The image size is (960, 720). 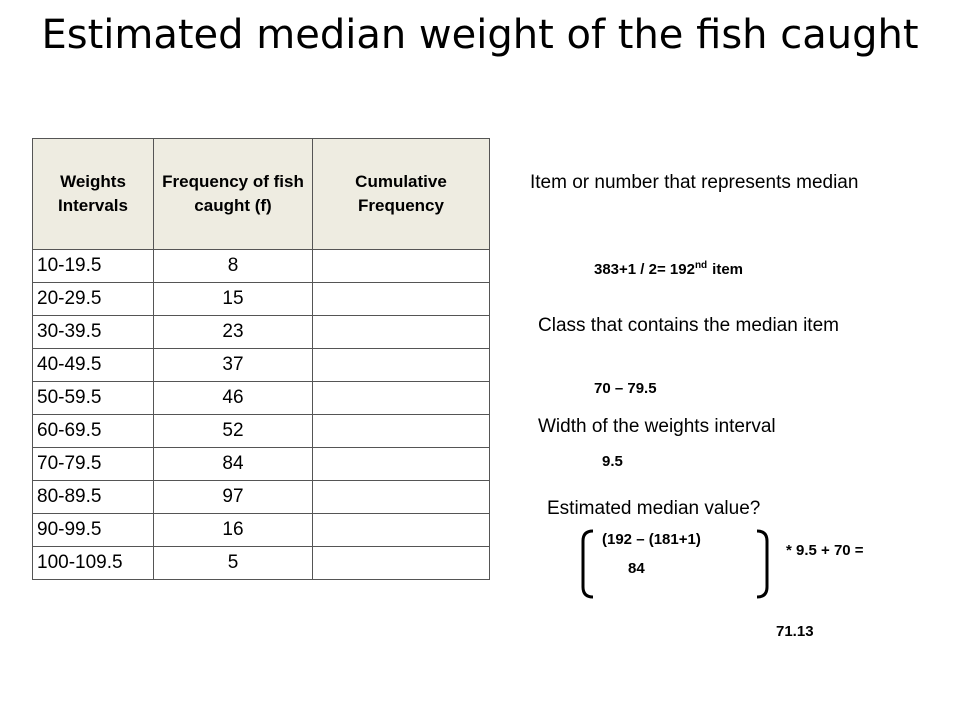 What do you see at coordinates (701, 265) in the screenshot?
I see `superscript: nd` at bounding box center [701, 265].